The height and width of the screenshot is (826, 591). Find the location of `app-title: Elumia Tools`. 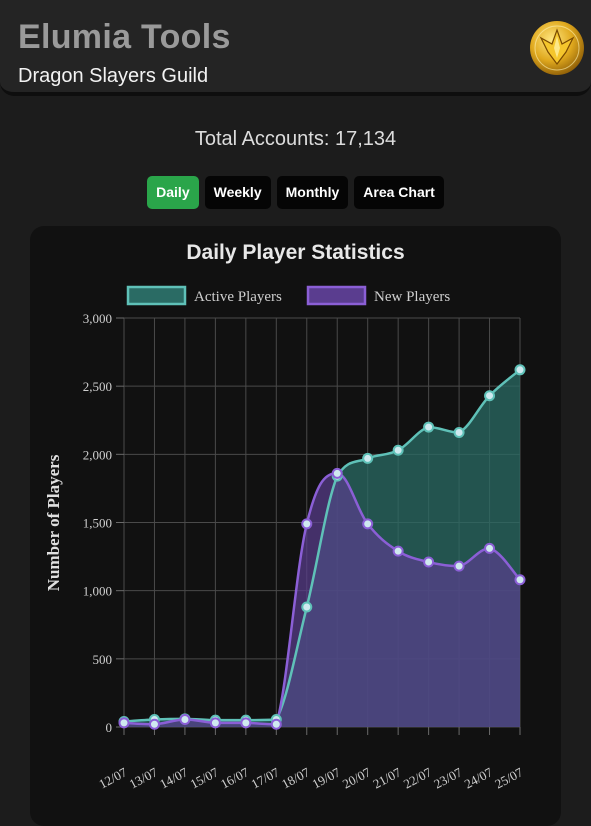

app-title: Elumia Tools is located at coordinates (124, 37).